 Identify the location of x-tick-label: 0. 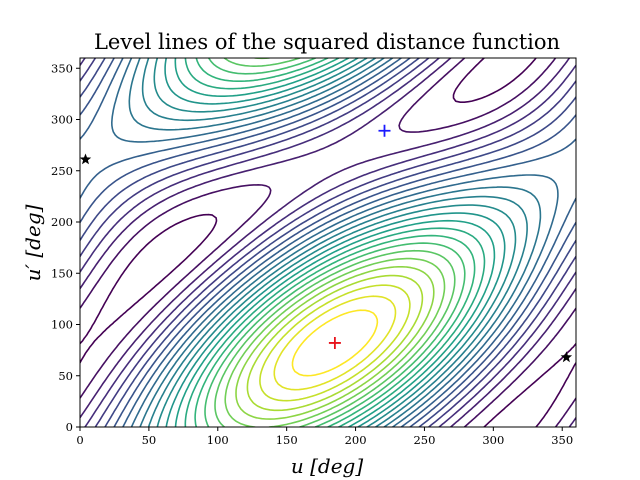
(79, 440).